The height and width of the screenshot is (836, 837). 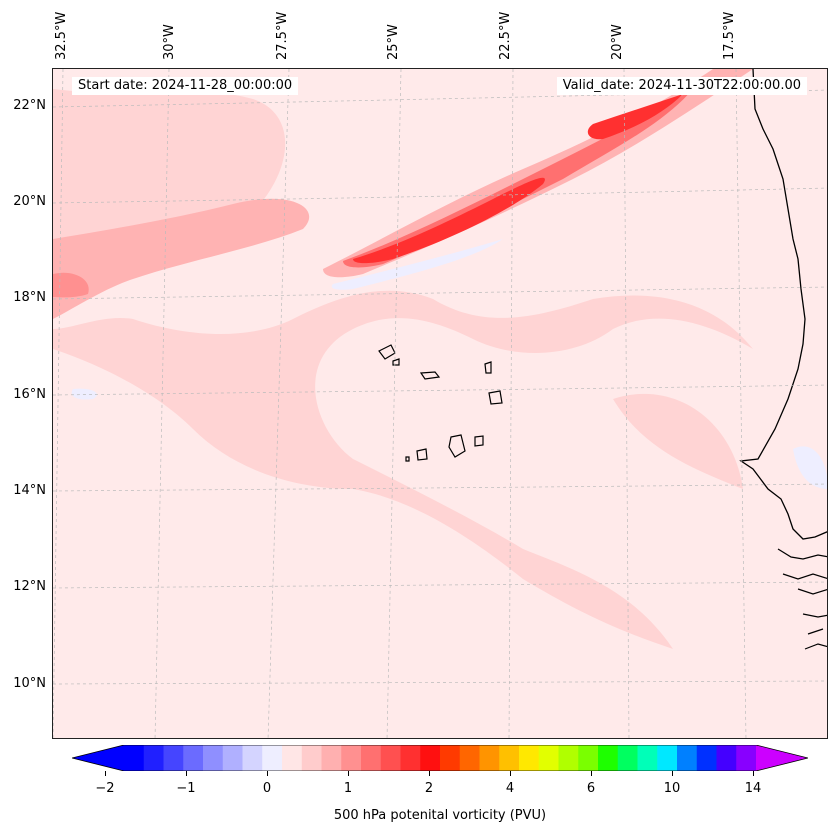 What do you see at coordinates (185, 86) in the screenshot?
I see `start-date-label: Start date: 2024-11-28_00:00:00` at bounding box center [185, 86].